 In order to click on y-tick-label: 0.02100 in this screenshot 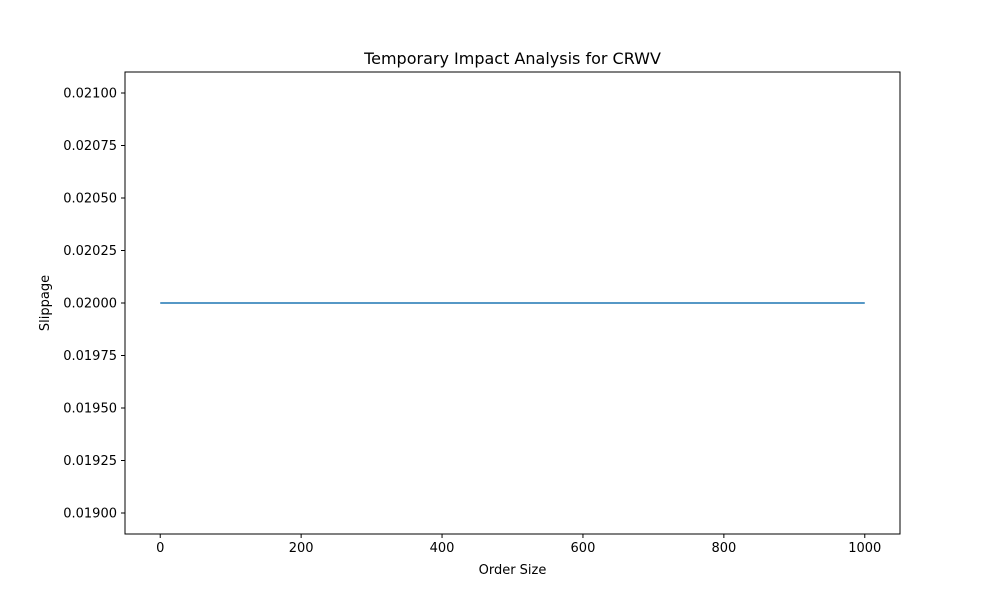, I will do `click(90, 94)`.